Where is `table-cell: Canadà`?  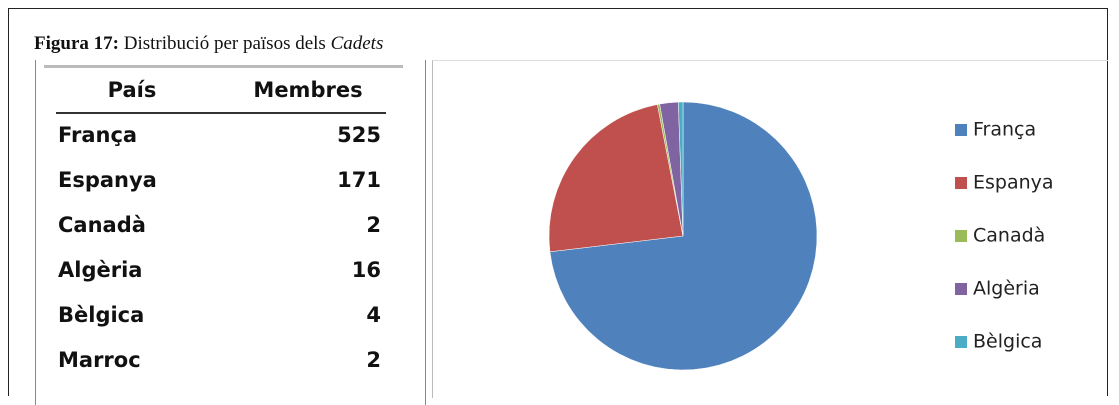 table-cell: Canadà is located at coordinates (102, 225).